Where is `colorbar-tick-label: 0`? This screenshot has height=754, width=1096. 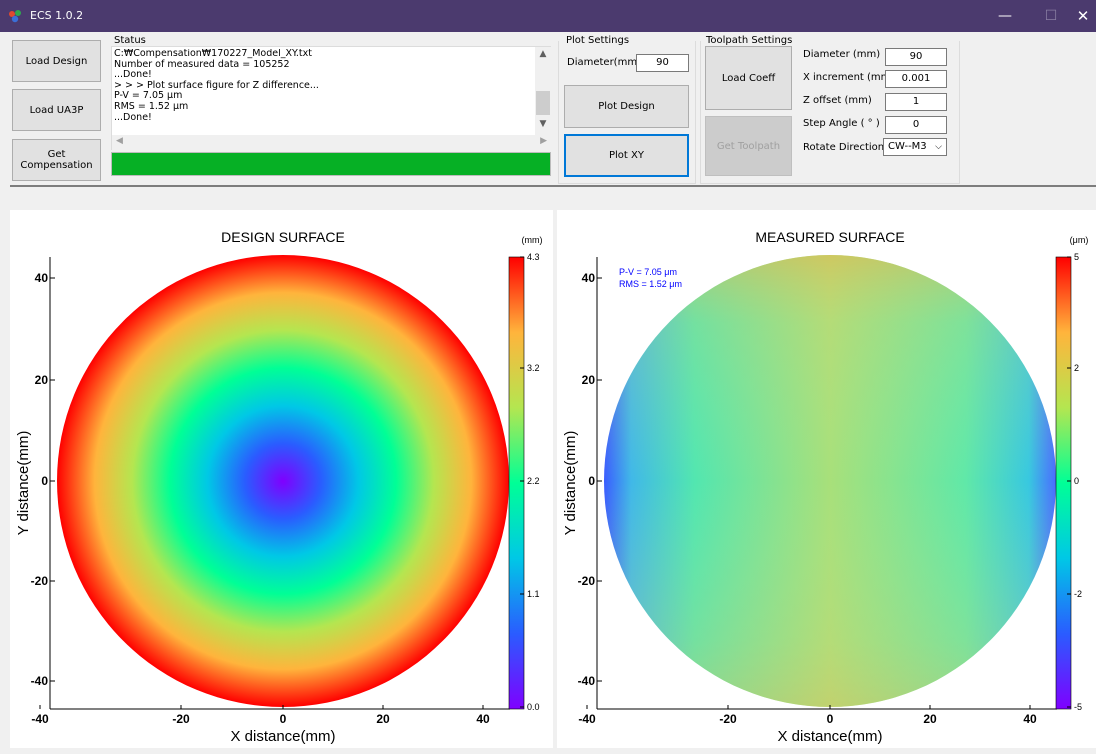 colorbar-tick-label: 0 is located at coordinates (1076, 481).